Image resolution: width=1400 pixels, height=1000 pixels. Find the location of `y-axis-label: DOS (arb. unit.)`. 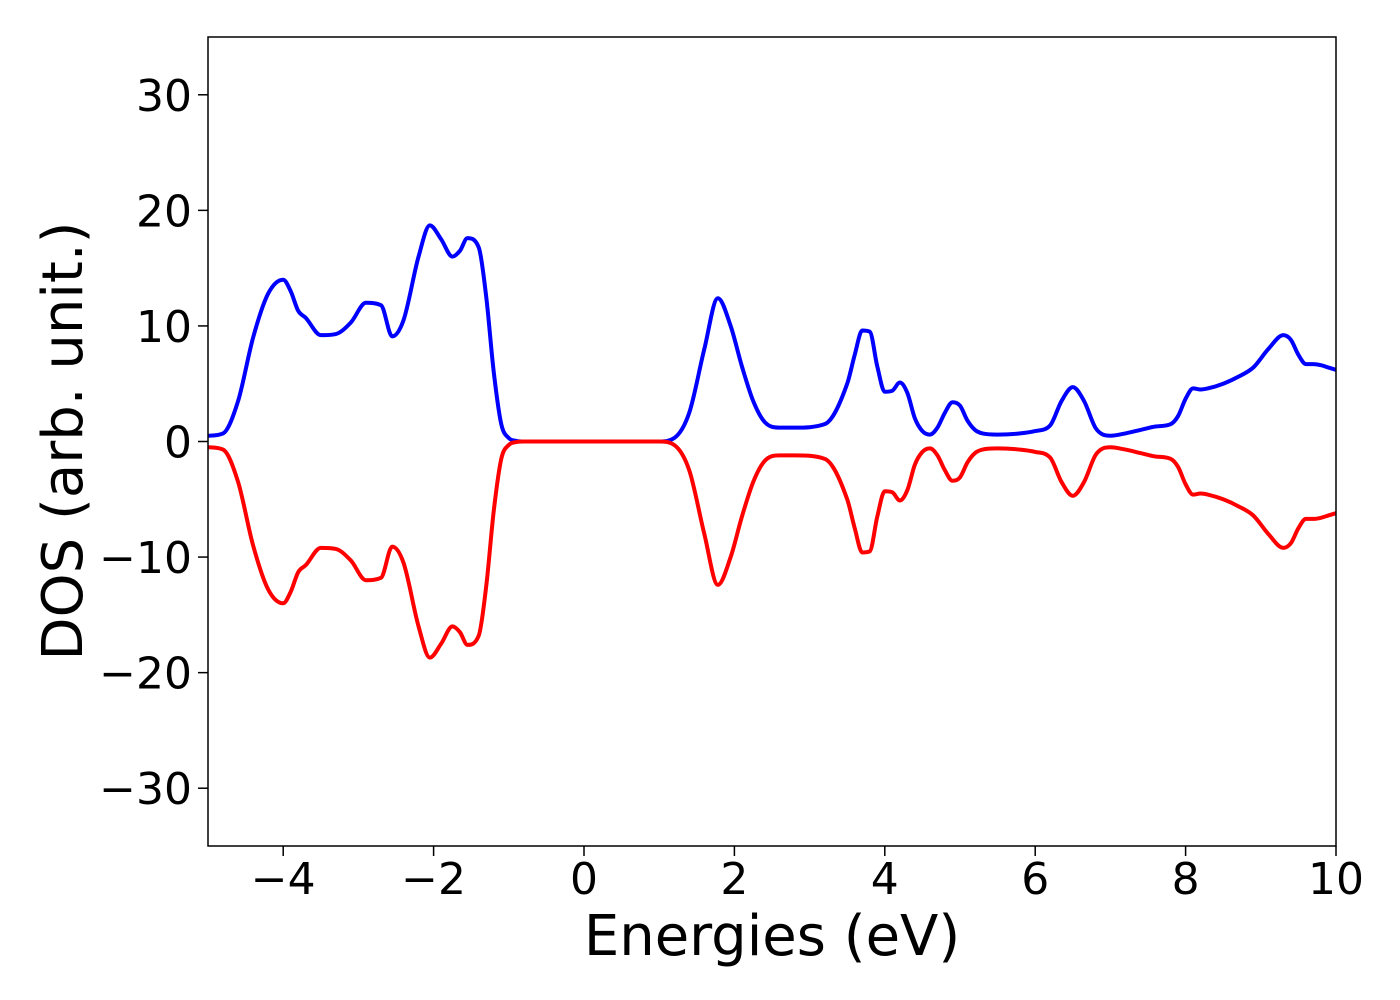

y-axis-label: DOS (arb. unit.) is located at coordinates (63, 440).